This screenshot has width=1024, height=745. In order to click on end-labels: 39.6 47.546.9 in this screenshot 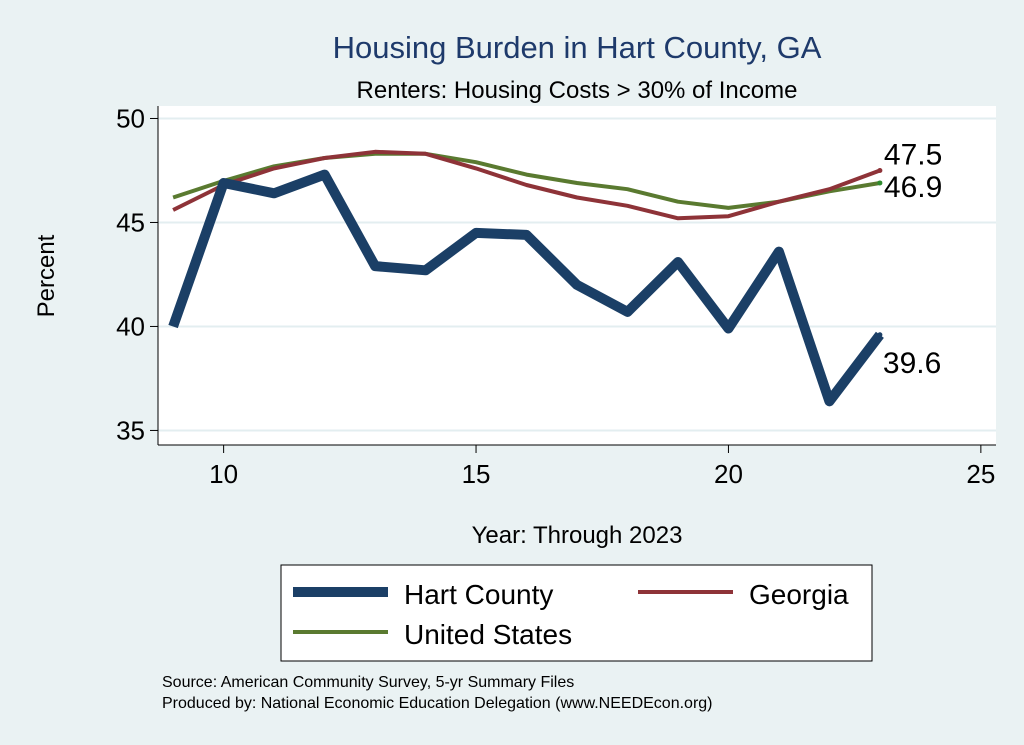, I will do `click(909, 259)`.